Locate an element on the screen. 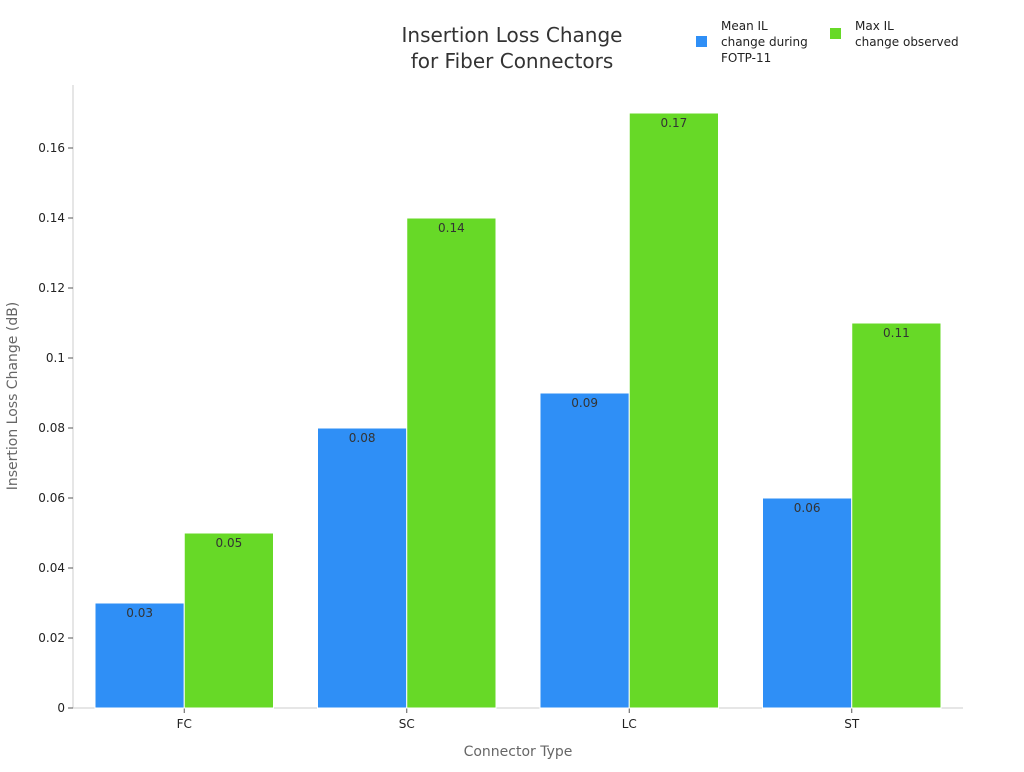 This screenshot has height=772, width=1024. bar-value-label: 0.06 is located at coordinates (807, 508).